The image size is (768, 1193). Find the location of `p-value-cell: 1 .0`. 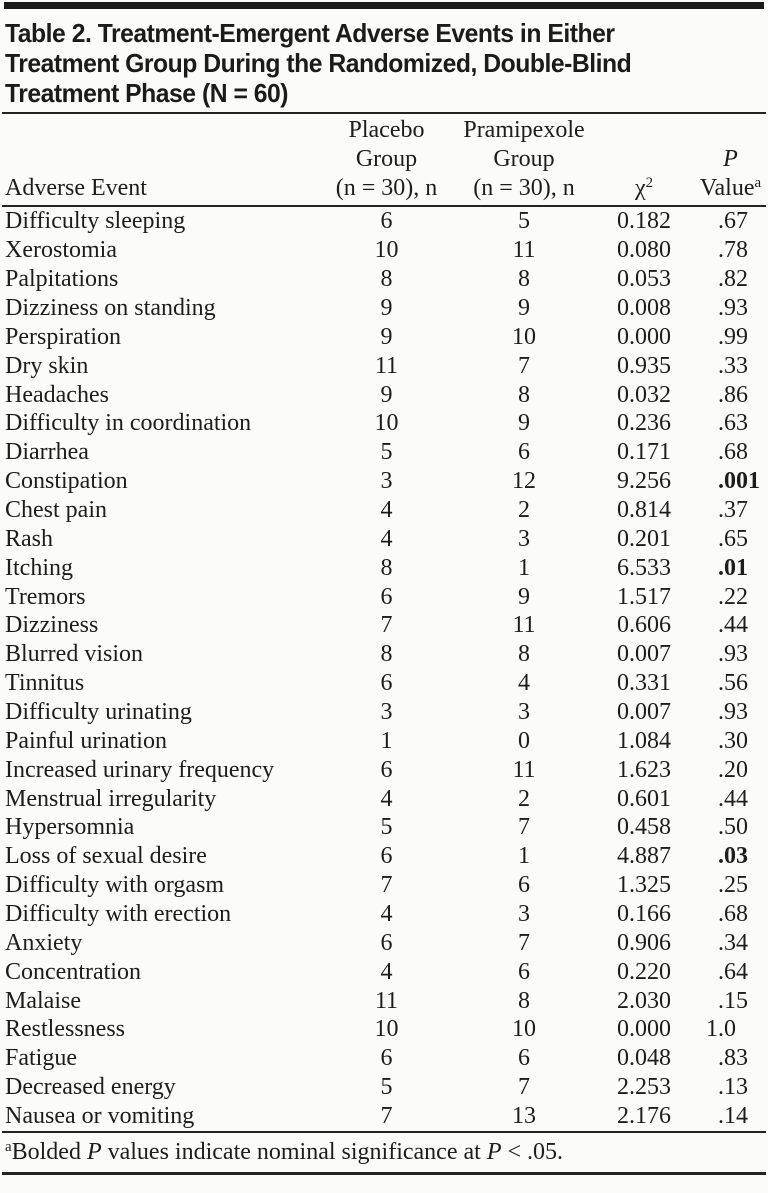

p-value-cell: 1 .0 is located at coordinates (730, 1029).